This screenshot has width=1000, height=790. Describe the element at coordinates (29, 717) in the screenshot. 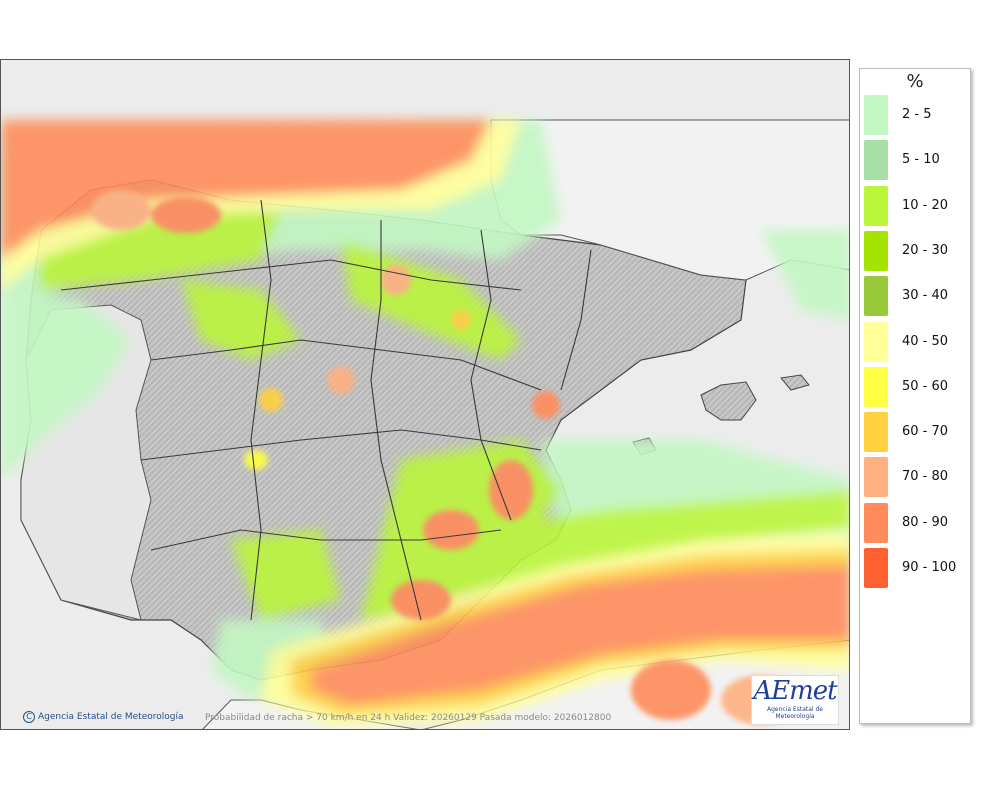

I see `copyright-icon: C` at that location.